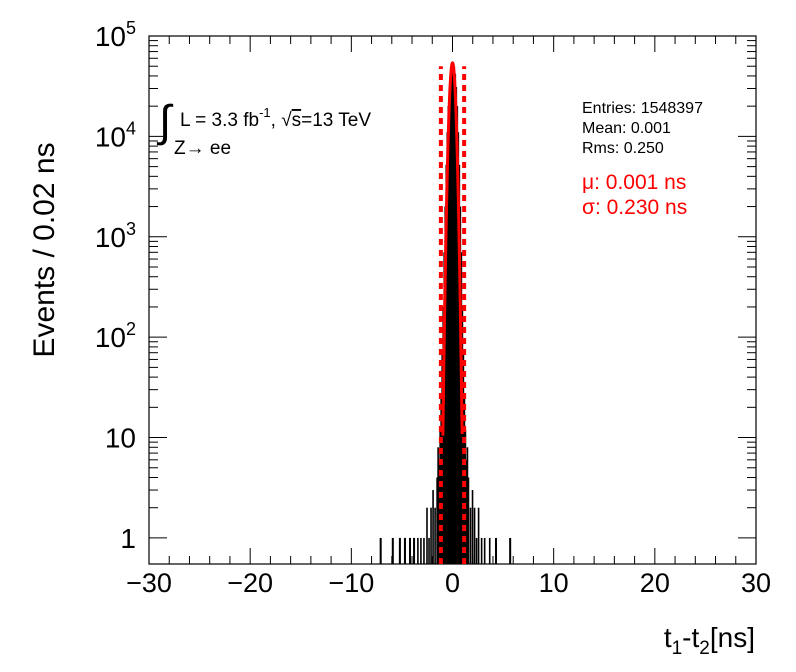 The width and height of the screenshot is (796, 672). What do you see at coordinates (149, 583) in the screenshot?
I see `x-tick-label: −30` at bounding box center [149, 583].